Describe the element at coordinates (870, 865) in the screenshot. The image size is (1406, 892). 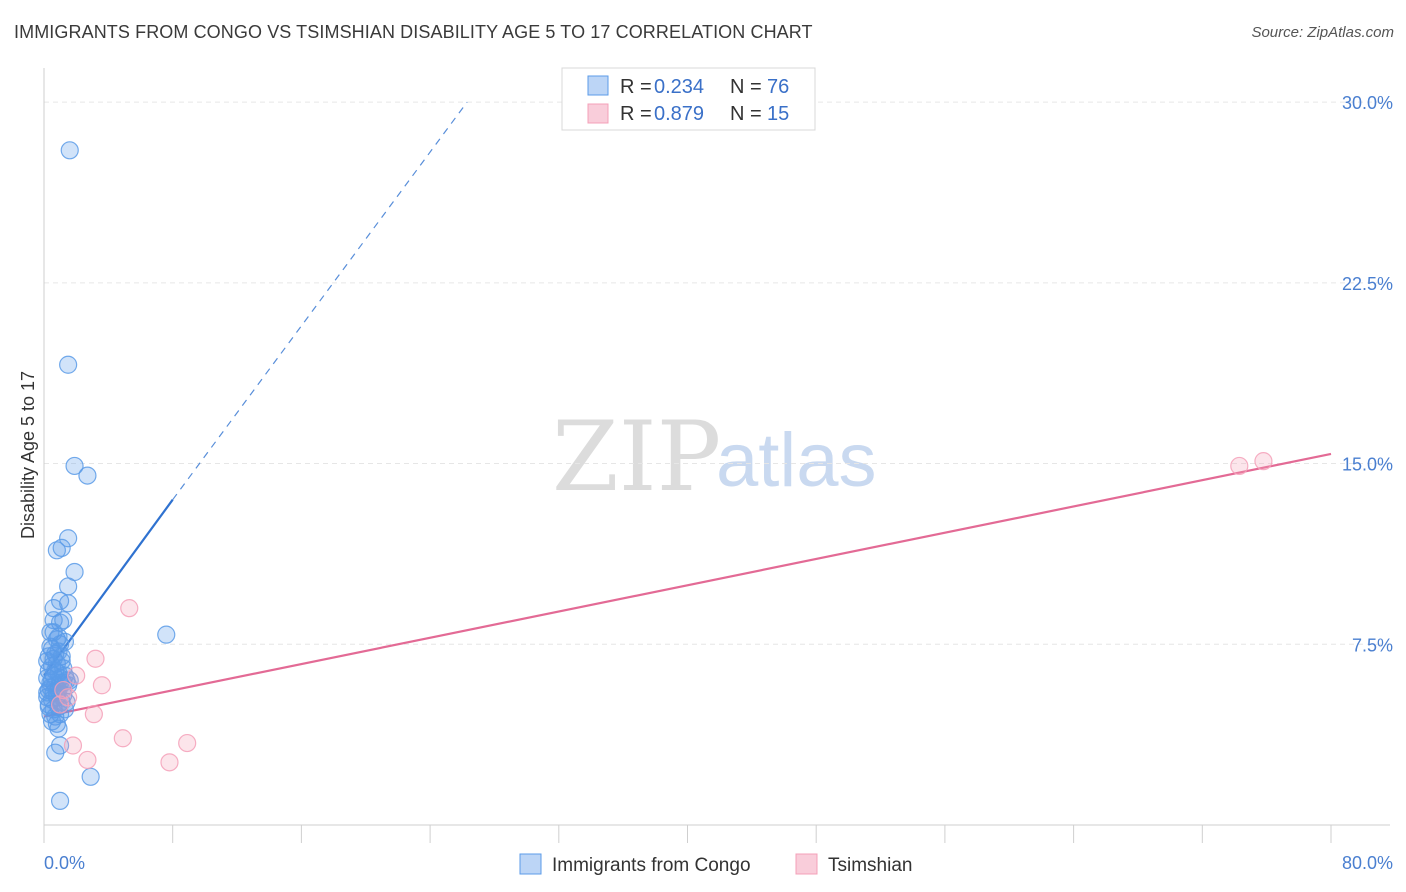
I see `bottom-legend-label-tsimshian: Tsimshian` at that location.